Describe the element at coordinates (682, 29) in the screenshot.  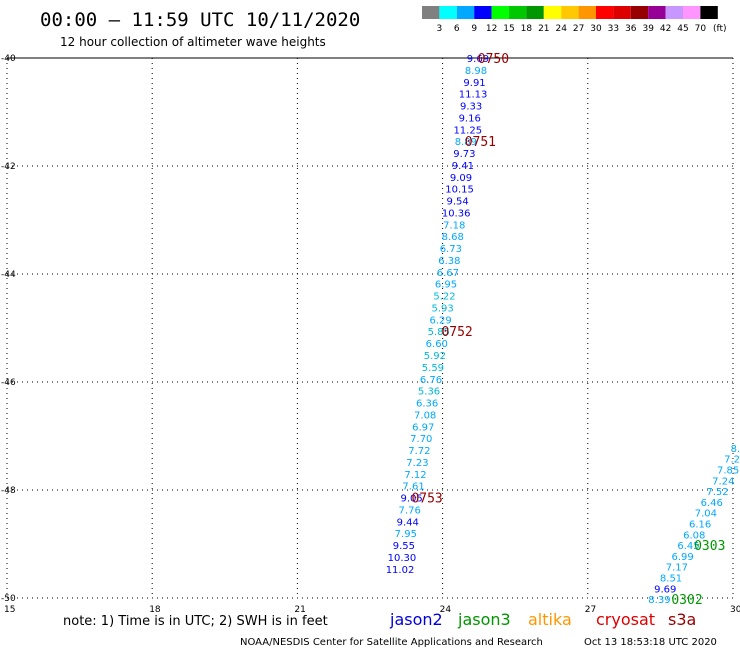
I see `legend-tick-label: 45` at that location.